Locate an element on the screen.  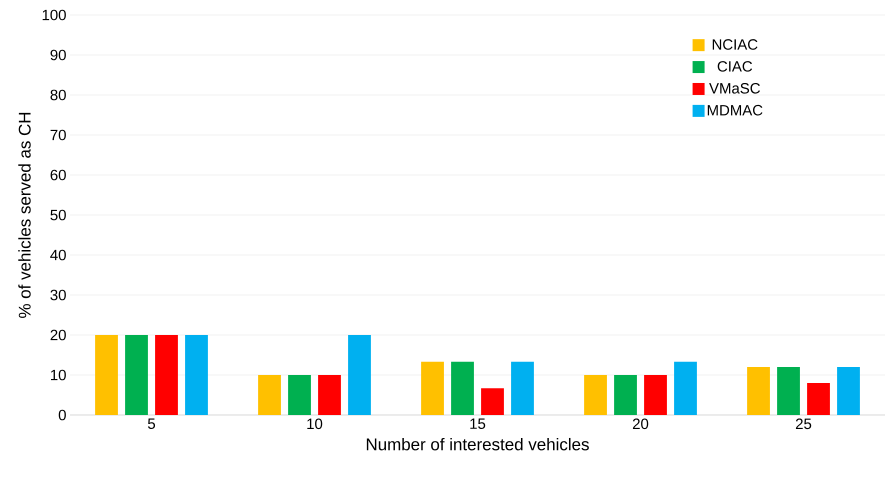
x-axis-title: Number of interested vehicles is located at coordinates (477, 444).